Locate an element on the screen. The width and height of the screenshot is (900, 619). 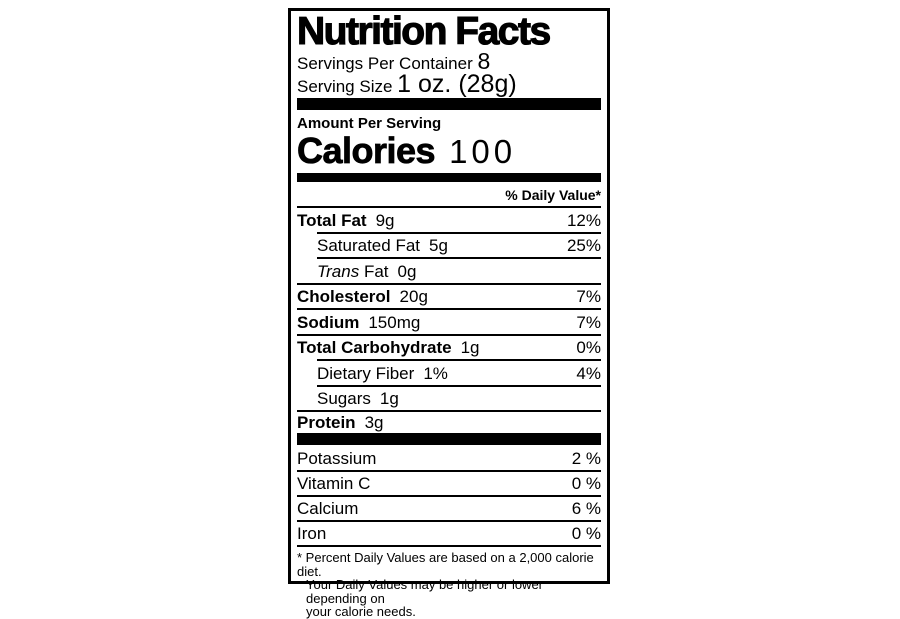
vitamin-row-calcium: Calcium 6 % is located at coordinates (449, 509).